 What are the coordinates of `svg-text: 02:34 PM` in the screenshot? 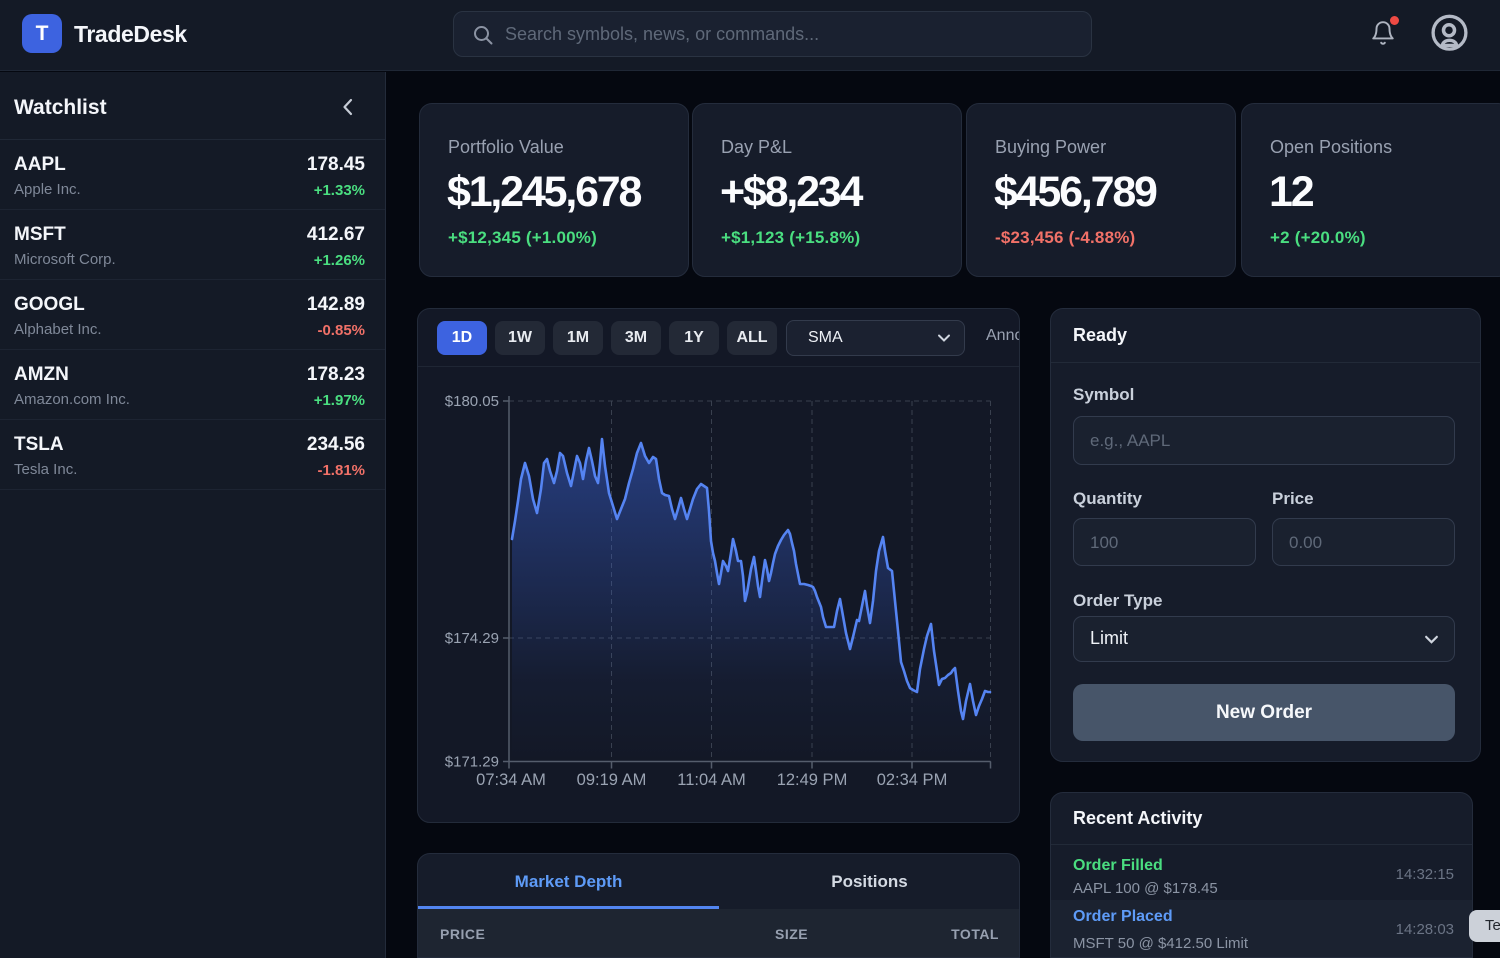 It's located at (912, 780).